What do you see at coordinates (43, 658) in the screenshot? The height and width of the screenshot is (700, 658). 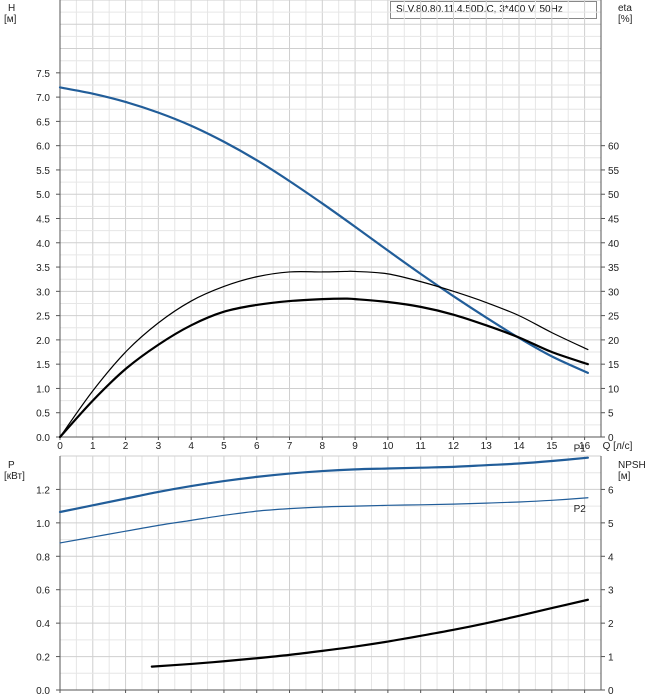 I see `y-left-tick-label: 0.2` at bounding box center [43, 658].